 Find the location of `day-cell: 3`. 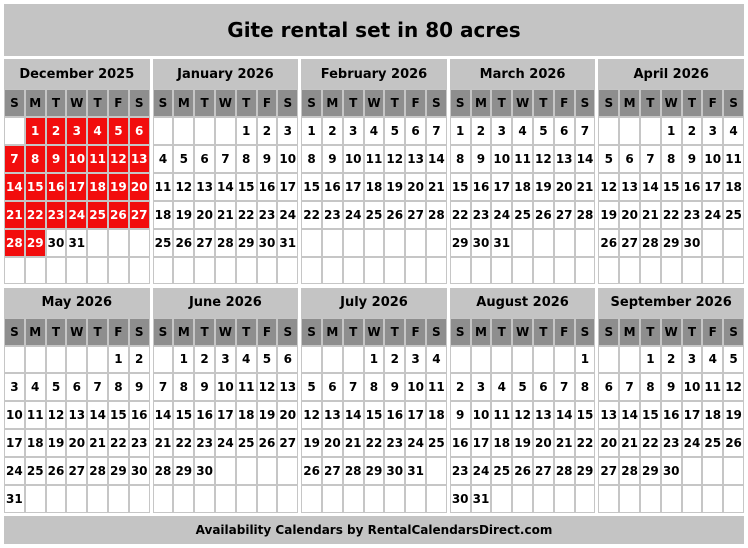

day-cell: 3 is located at coordinates (353, 131).